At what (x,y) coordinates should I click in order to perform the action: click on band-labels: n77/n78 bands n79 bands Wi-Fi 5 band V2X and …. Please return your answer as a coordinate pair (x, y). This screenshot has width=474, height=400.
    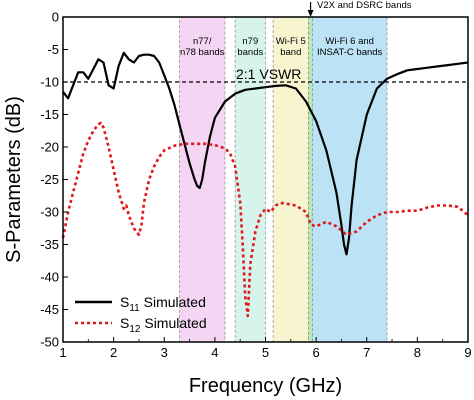
    Looking at the image, I should click on (296, 29).